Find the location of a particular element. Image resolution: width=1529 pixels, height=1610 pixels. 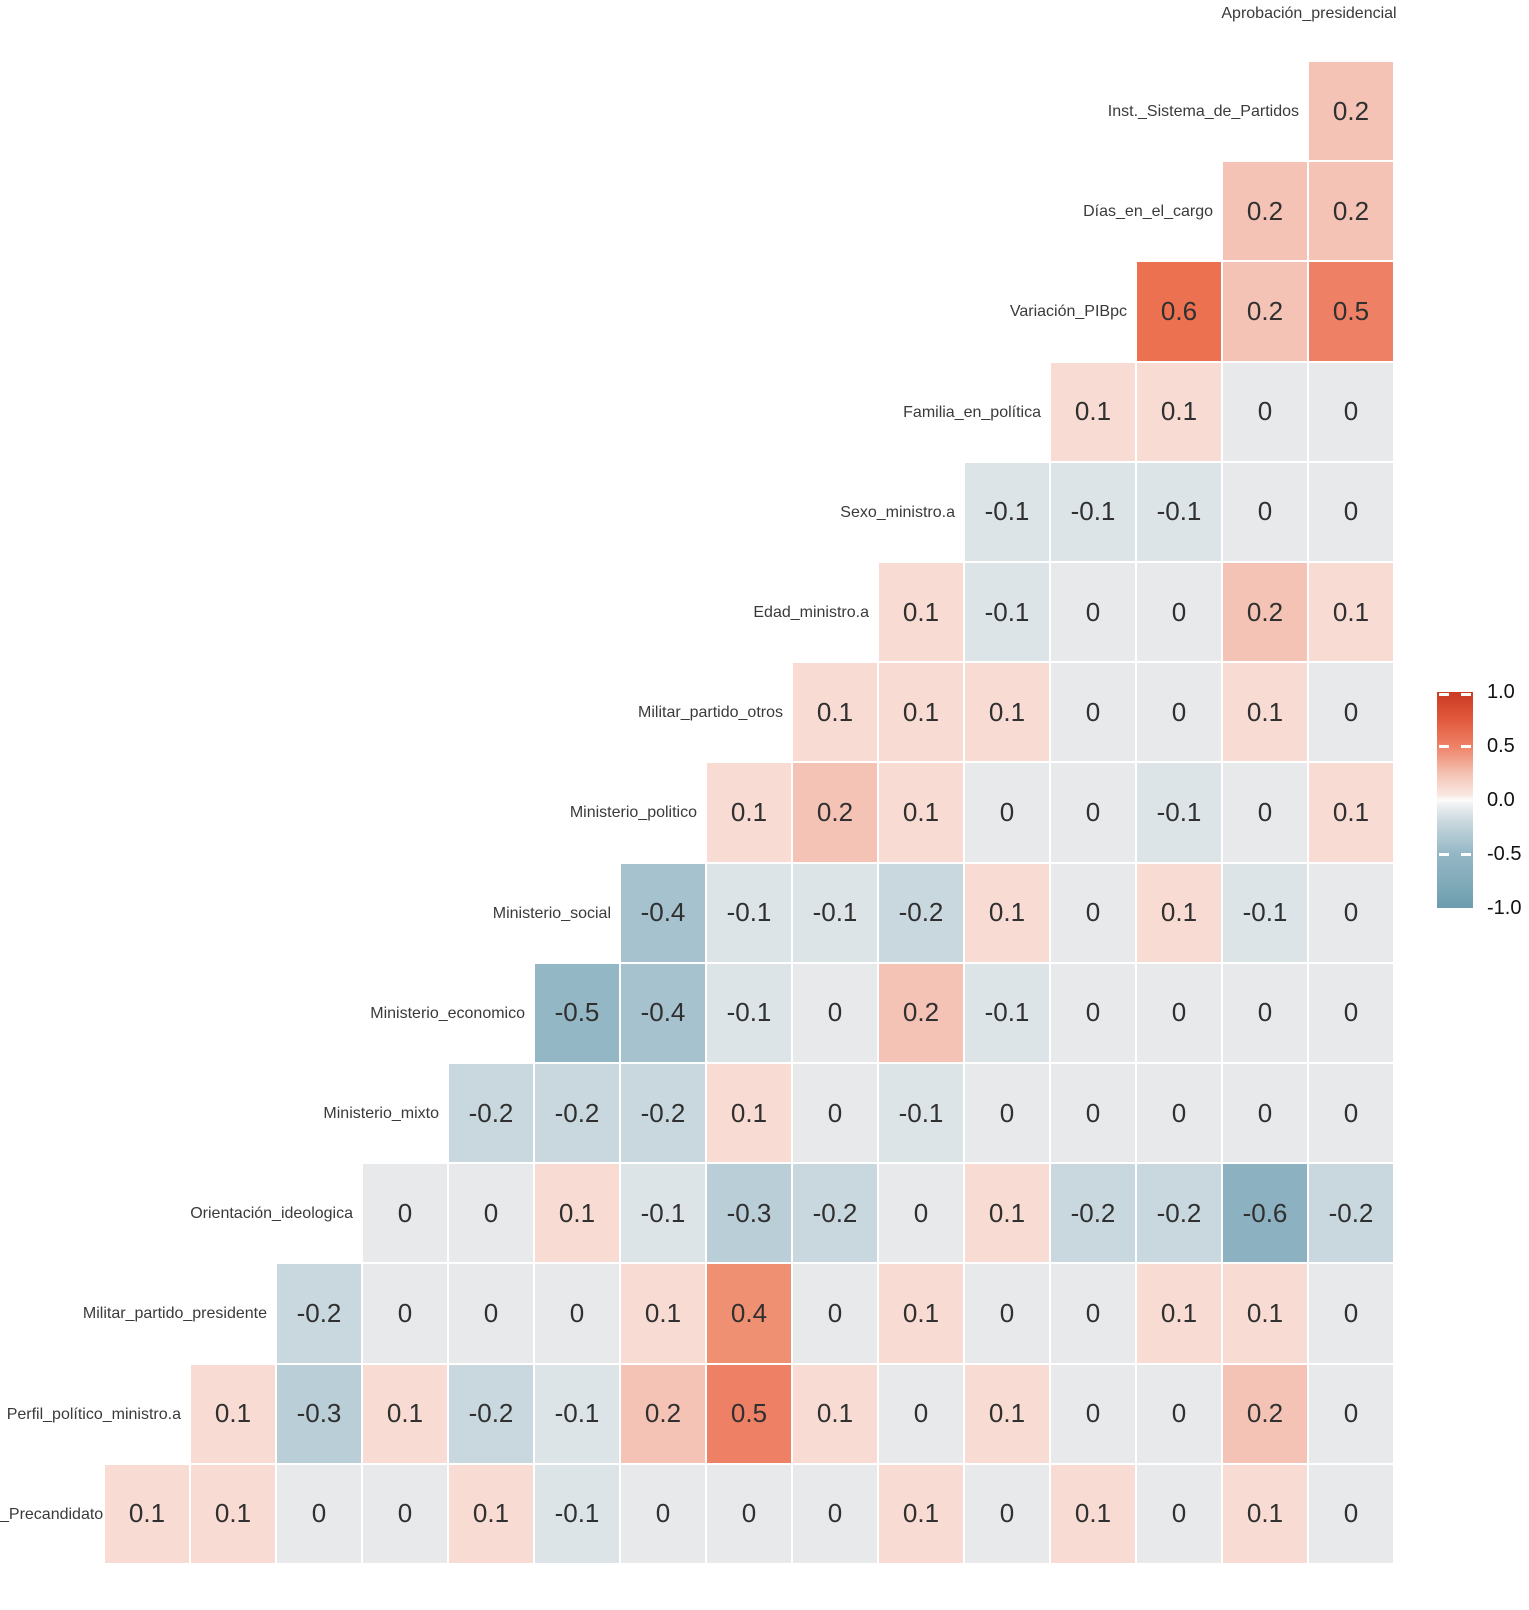

row-label-familia-en-pol-tica: Familia_en_política is located at coordinates (972, 412).